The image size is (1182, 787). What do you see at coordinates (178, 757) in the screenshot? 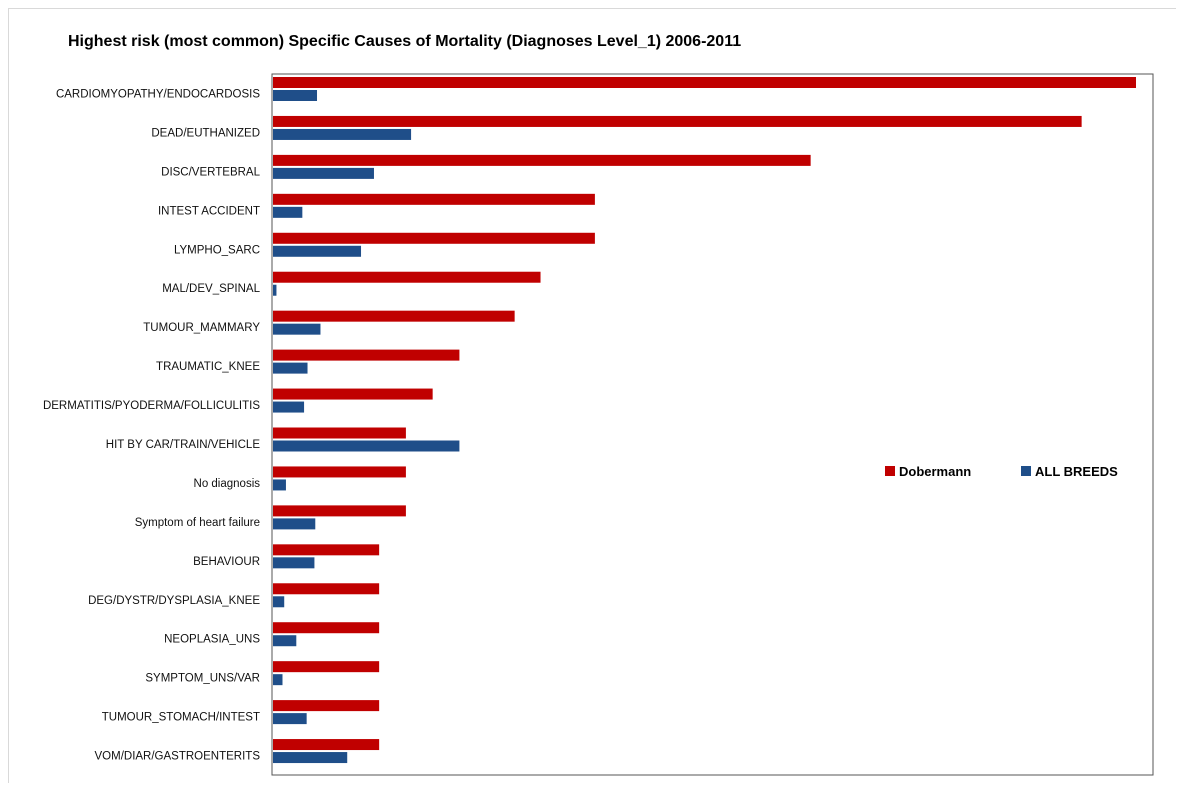
I see `category-label: VOM/DIAR/GASTROENTERITS` at bounding box center [178, 757].